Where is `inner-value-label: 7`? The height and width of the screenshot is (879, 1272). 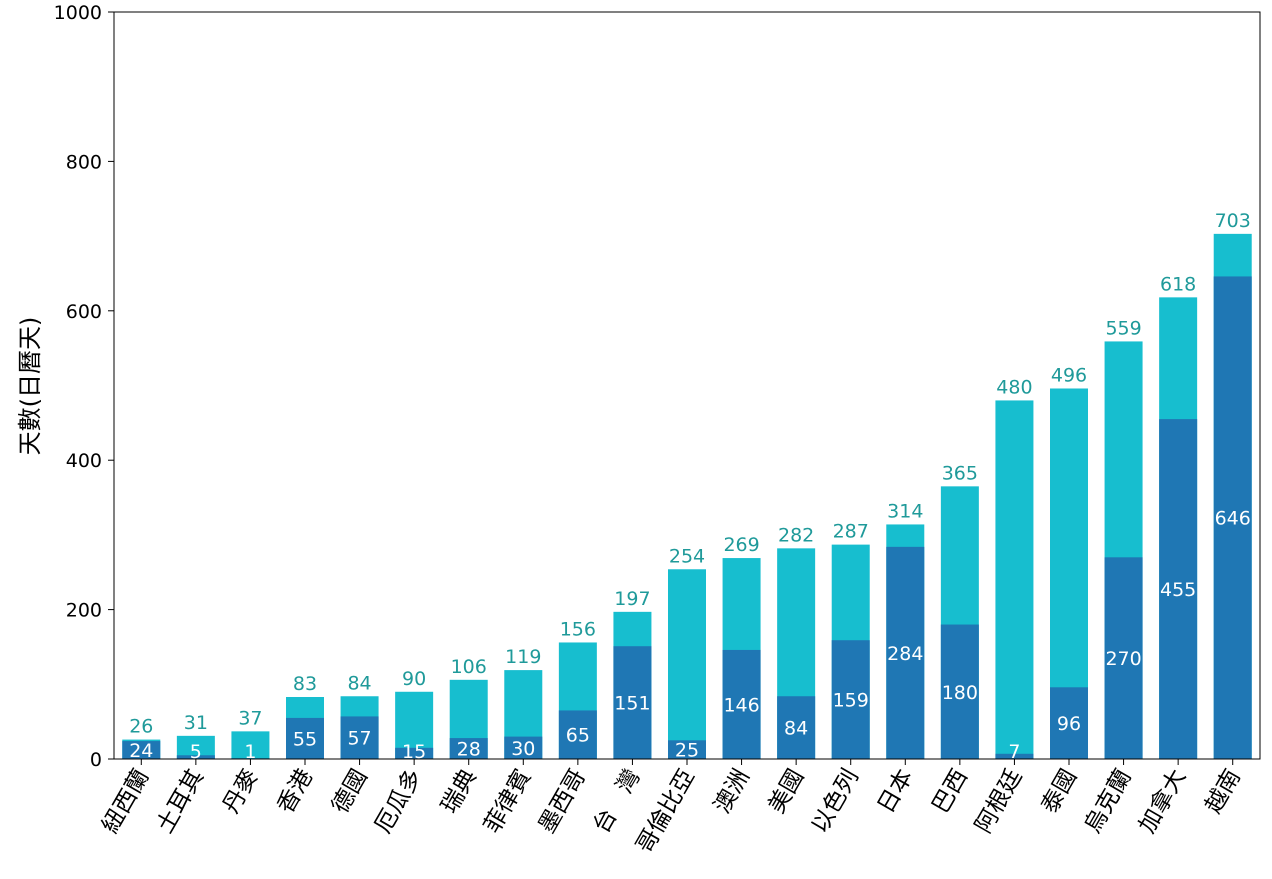 inner-value-label: 7 is located at coordinates (1014, 752).